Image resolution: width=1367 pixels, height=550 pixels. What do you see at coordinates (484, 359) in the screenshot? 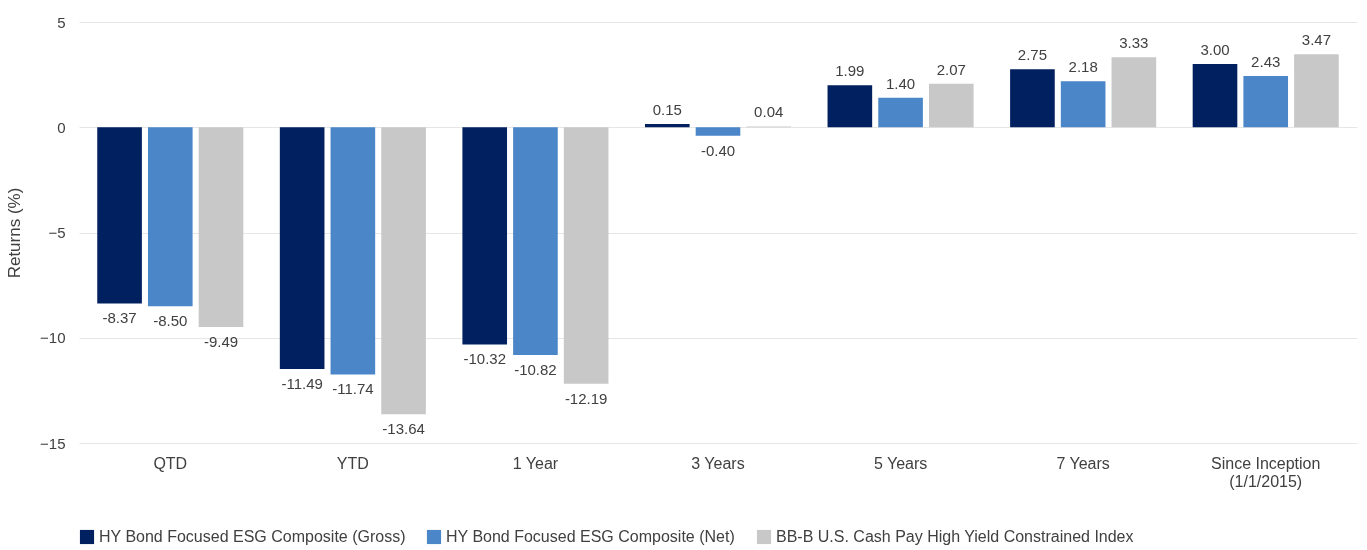
I see `data-label: -10.32` at bounding box center [484, 359].